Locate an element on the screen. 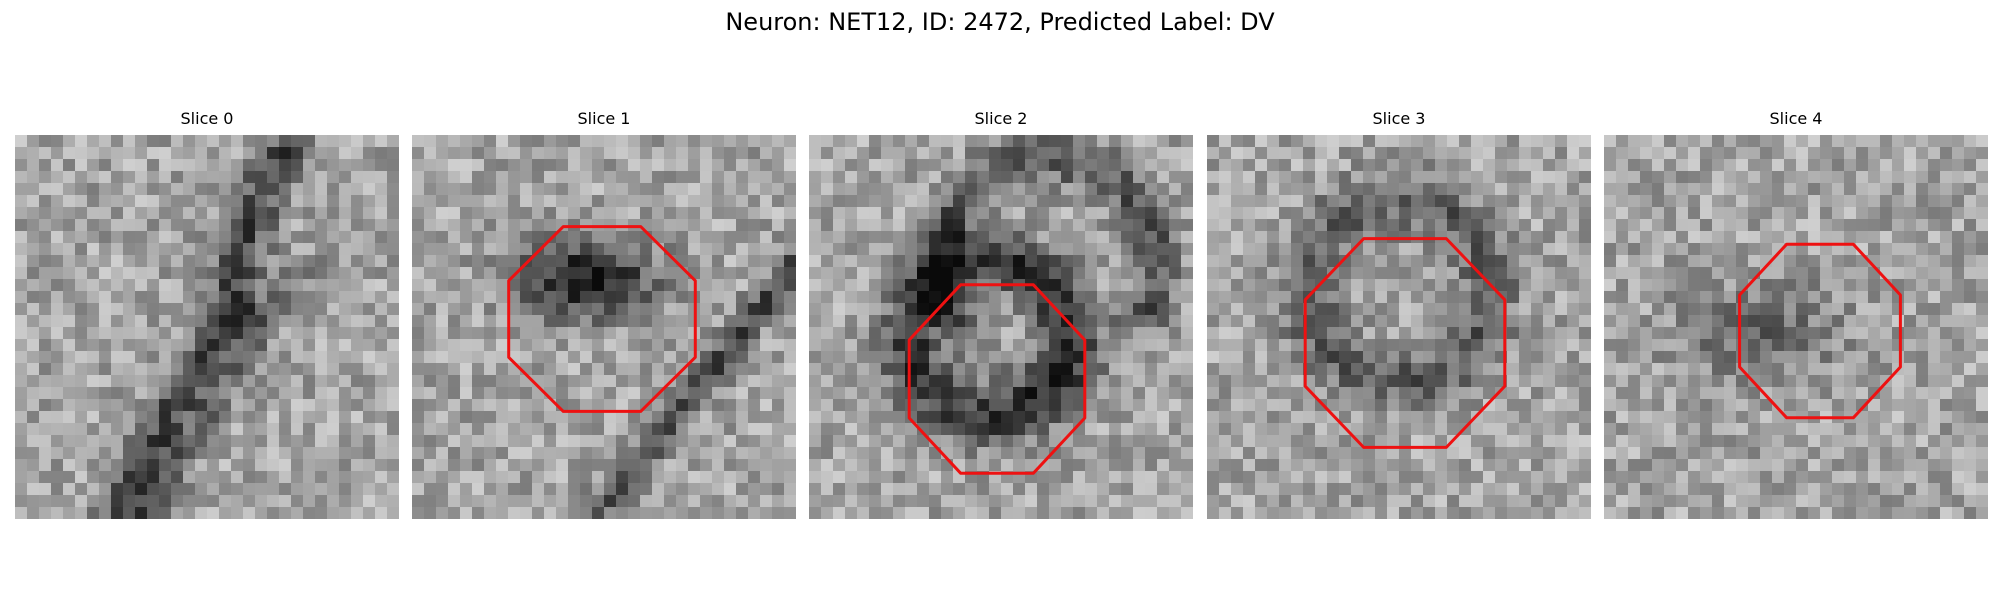 This screenshot has height=600, width=2000. slice-title-4: Slice 4 is located at coordinates (1796, 118).